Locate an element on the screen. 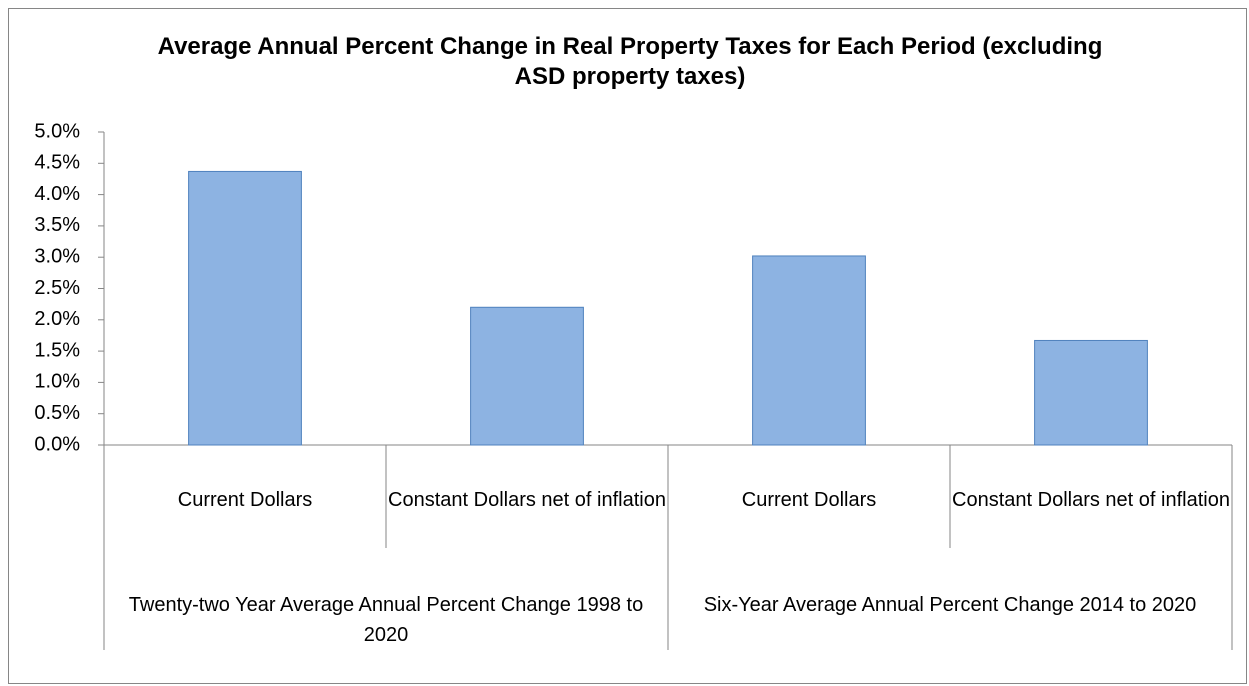 This screenshot has width=1249, height=686. y-tick-label: 0.5% is located at coordinates (57, 413).